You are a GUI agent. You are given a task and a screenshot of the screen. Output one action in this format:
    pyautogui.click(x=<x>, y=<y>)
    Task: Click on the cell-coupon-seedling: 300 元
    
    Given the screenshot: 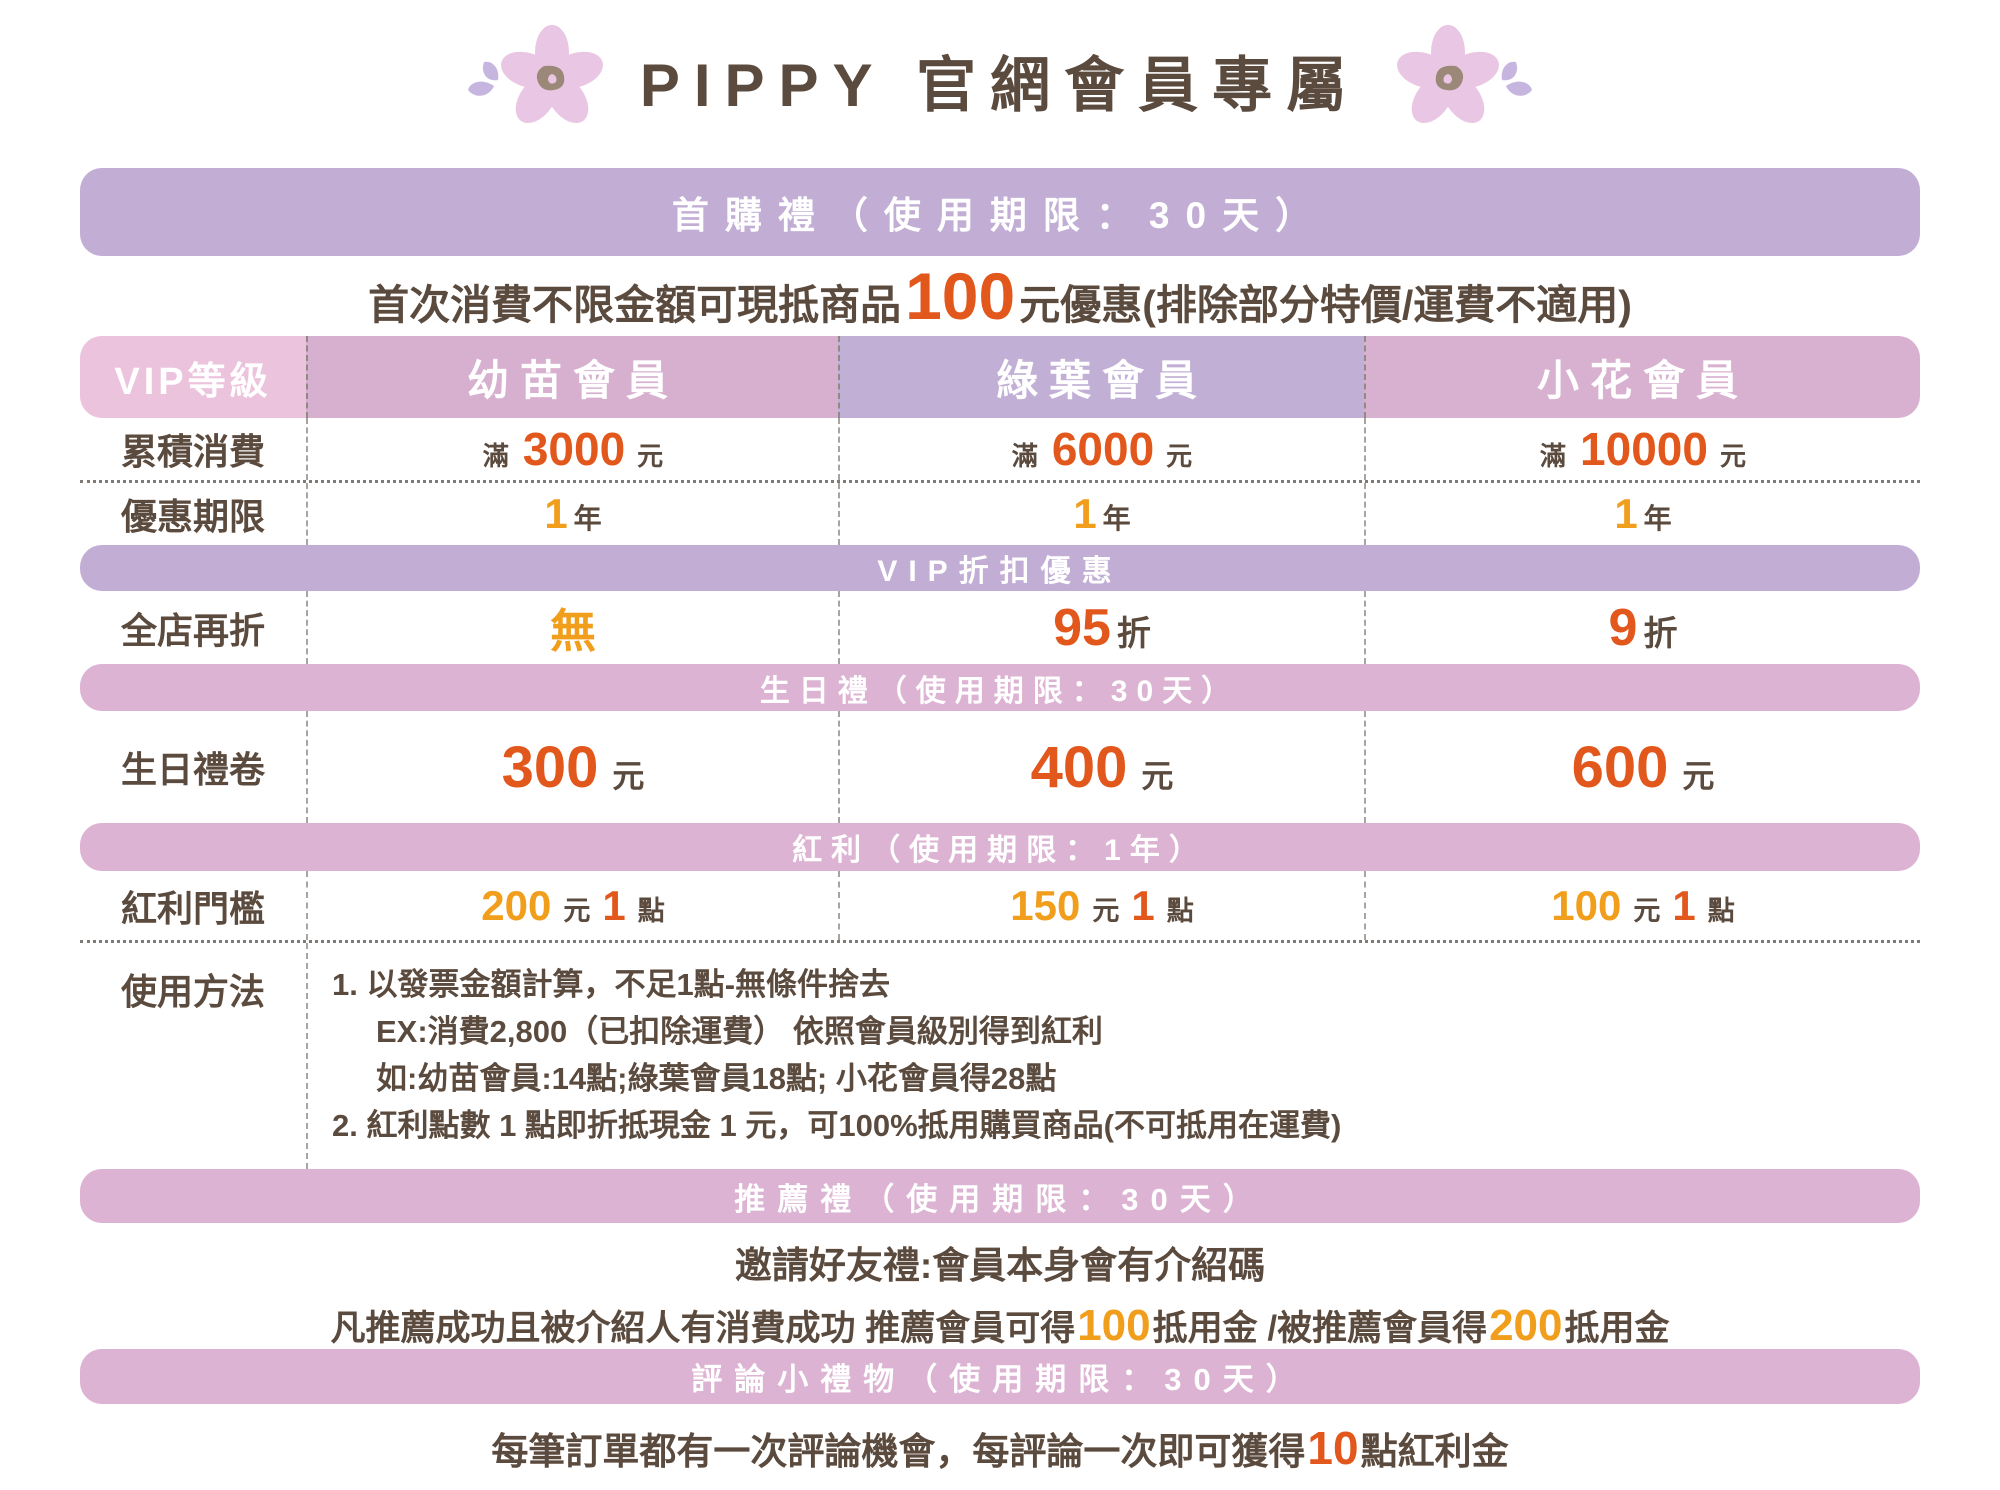 What is the action you would take?
    pyautogui.click(x=572, y=767)
    